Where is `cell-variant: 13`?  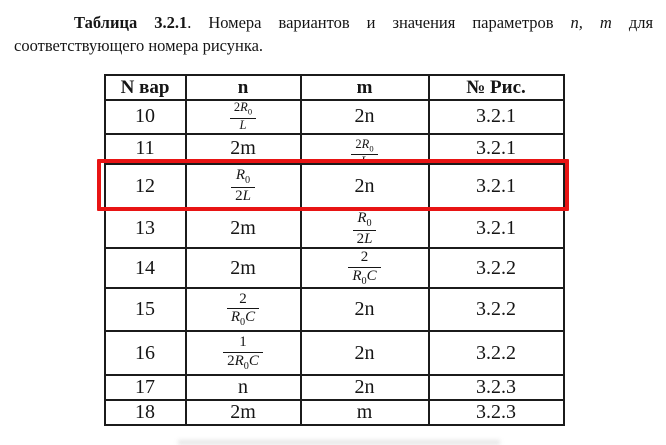 cell-variant: 13 is located at coordinates (145, 228).